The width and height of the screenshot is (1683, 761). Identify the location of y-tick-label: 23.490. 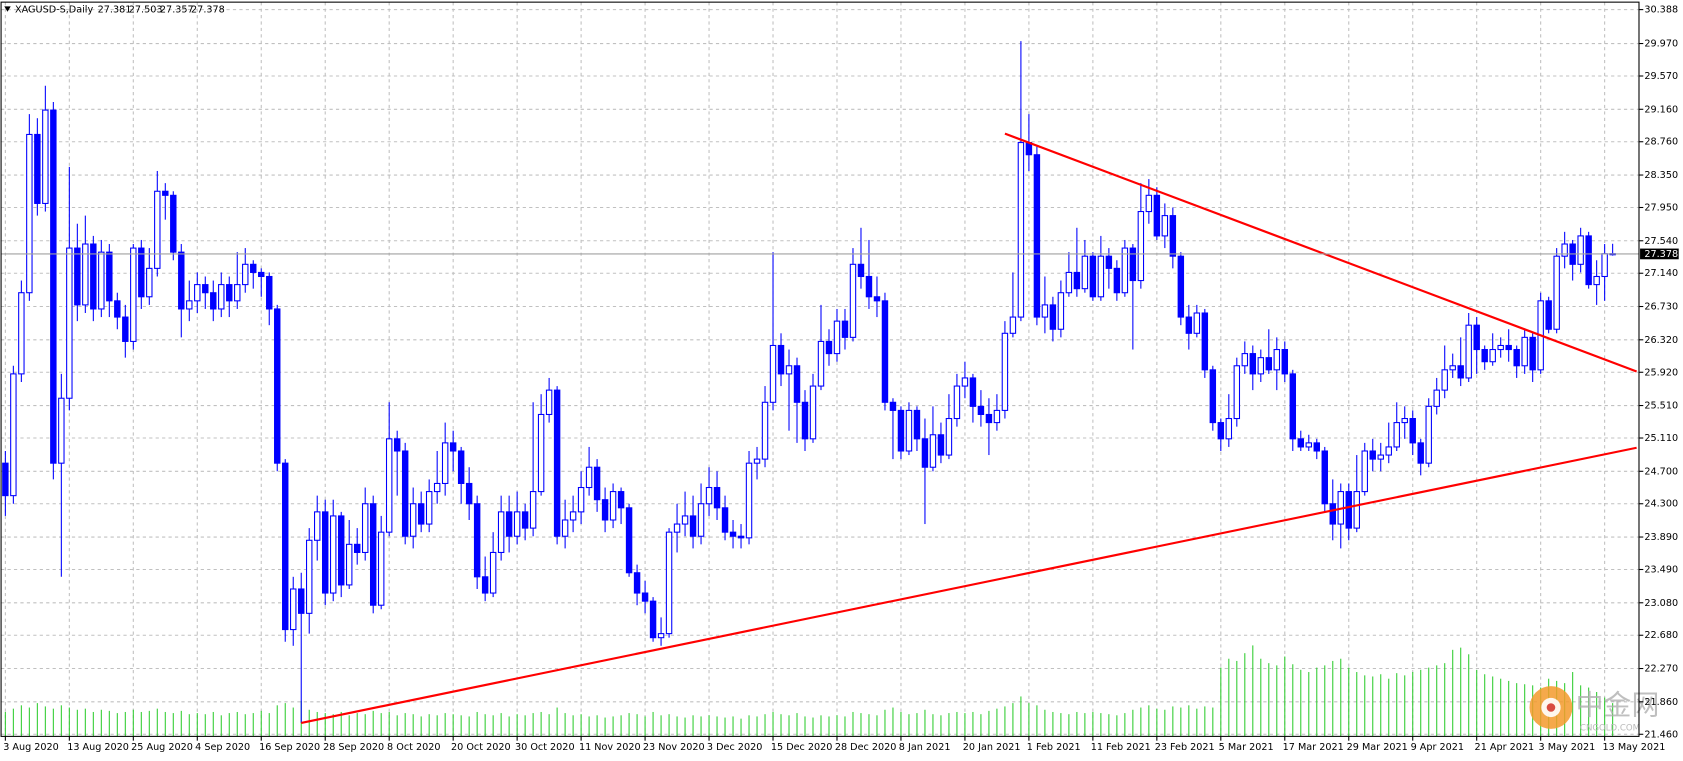
(1661, 570).